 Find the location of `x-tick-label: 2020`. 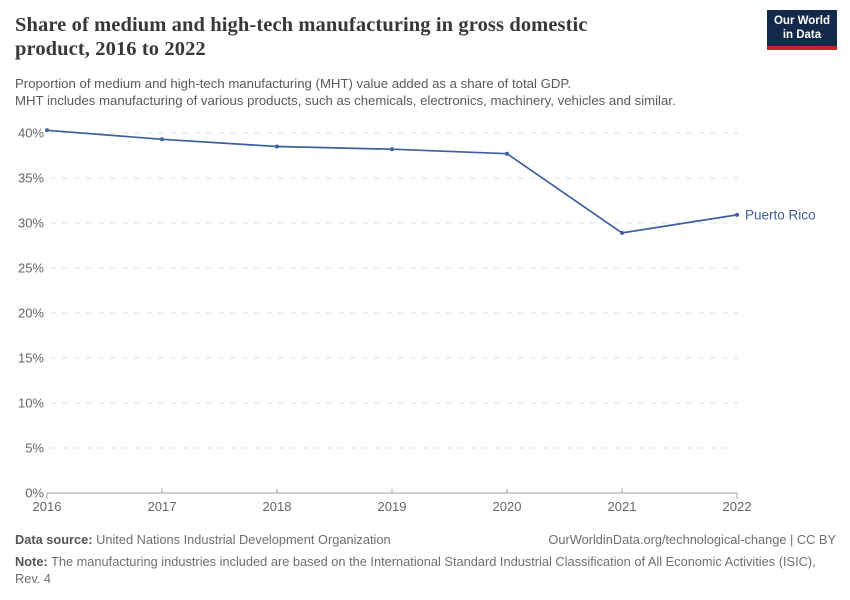

x-tick-label: 2020 is located at coordinates (507, 506).